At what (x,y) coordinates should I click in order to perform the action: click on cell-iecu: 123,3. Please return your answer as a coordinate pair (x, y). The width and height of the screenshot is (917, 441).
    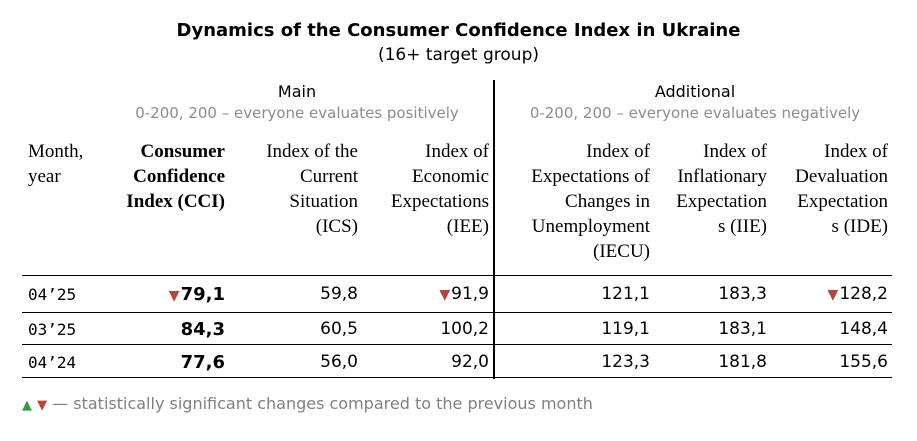
    Looking at the image, I should click on (625, 362).